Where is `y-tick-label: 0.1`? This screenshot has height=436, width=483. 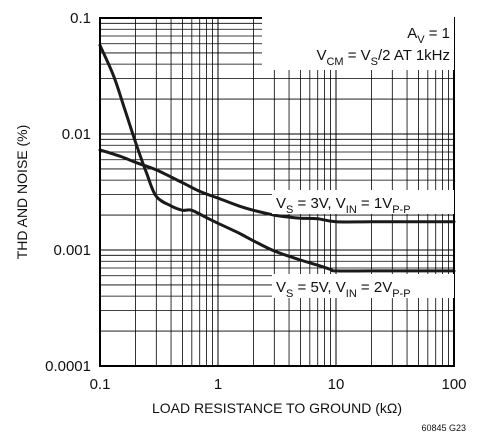
y-tick-label: 0.1 is located at coordinates (80, 18).